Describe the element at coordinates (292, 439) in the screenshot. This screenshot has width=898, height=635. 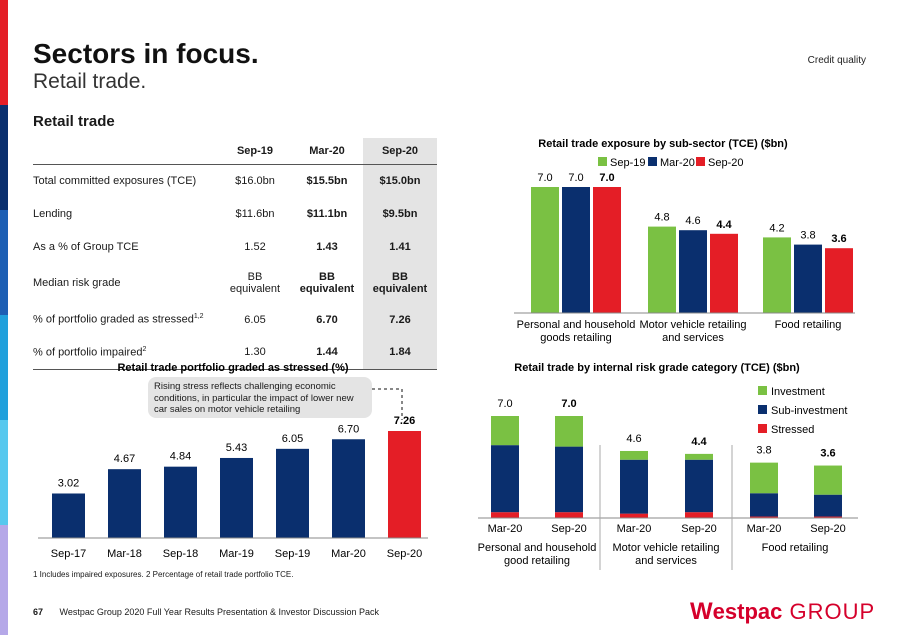
I see `data-label: 6.05` at that location.